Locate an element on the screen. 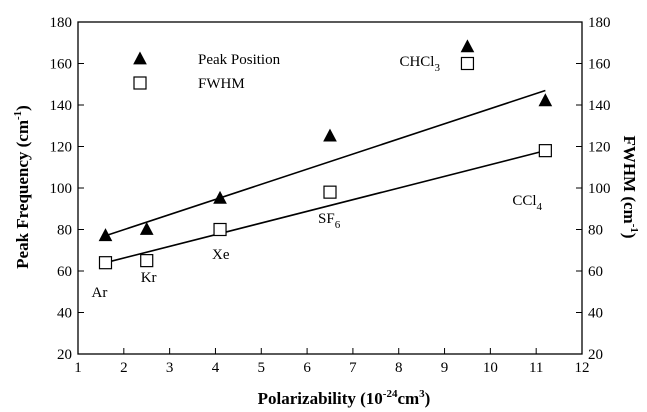 The width and height of the screenshot is (647, 412). y2-tick-label: 40 is located at coordinates (595, 314).